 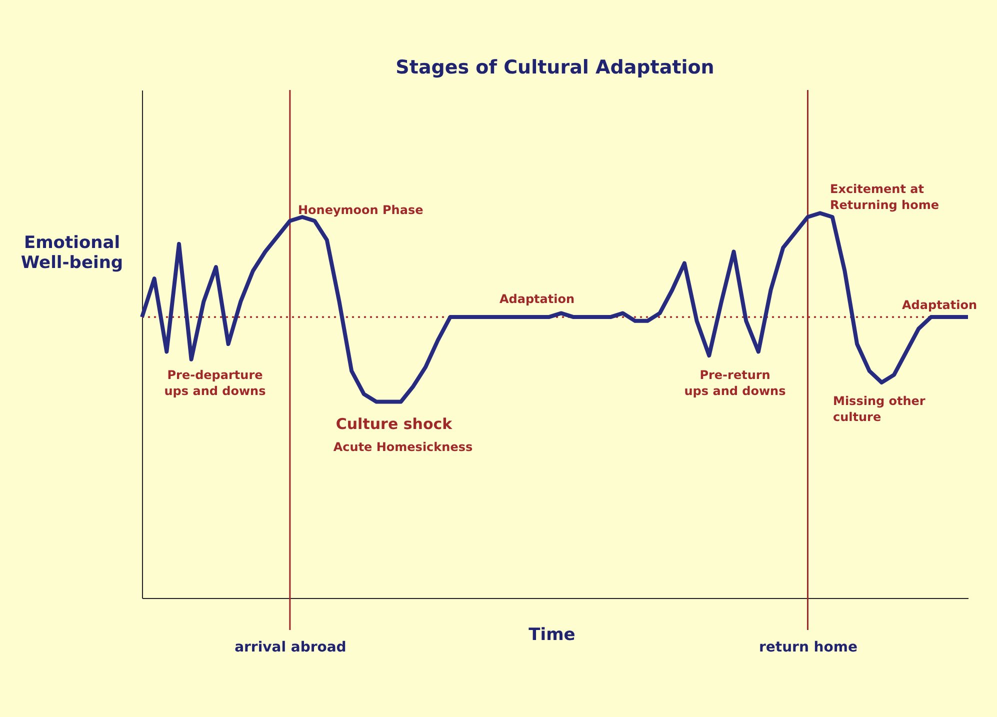 I want to click on x-axis-title: Time, so click(x=552, y=635).